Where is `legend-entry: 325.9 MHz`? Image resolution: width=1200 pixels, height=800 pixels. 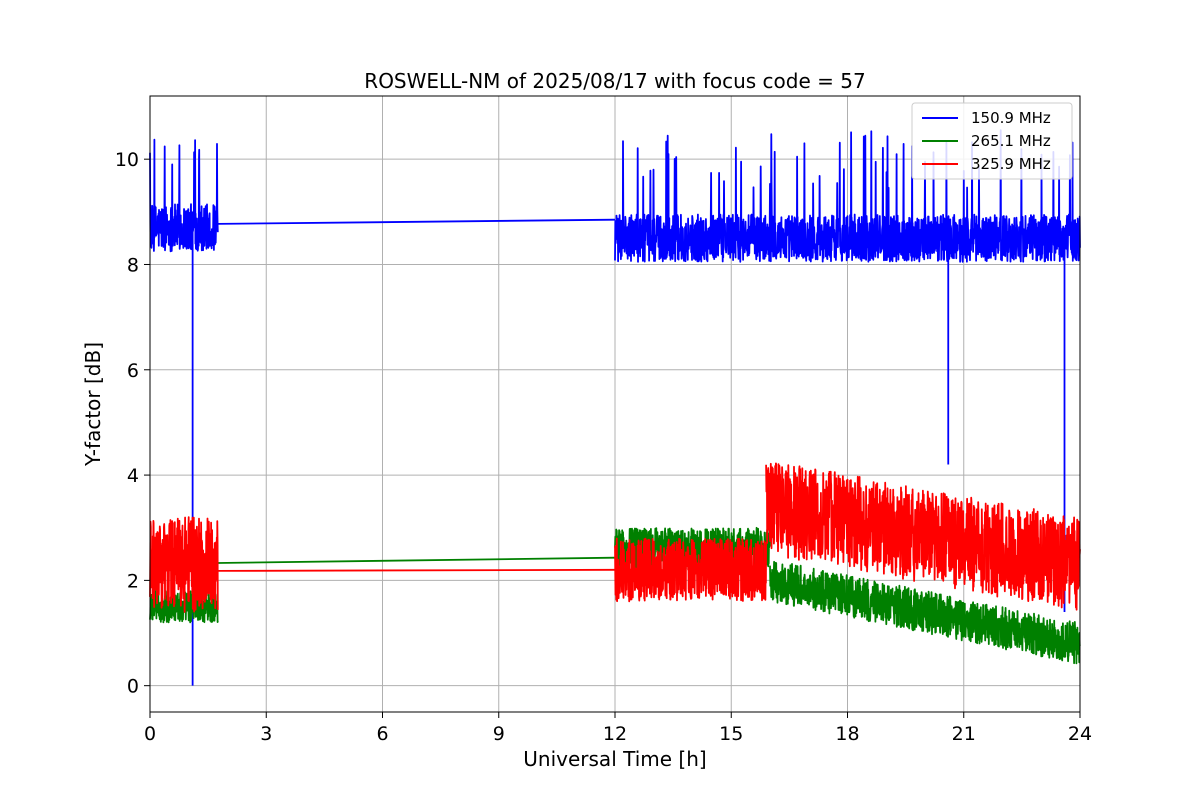
legend-entry: 325.9 MHz is located at coordinates (1011, 164).